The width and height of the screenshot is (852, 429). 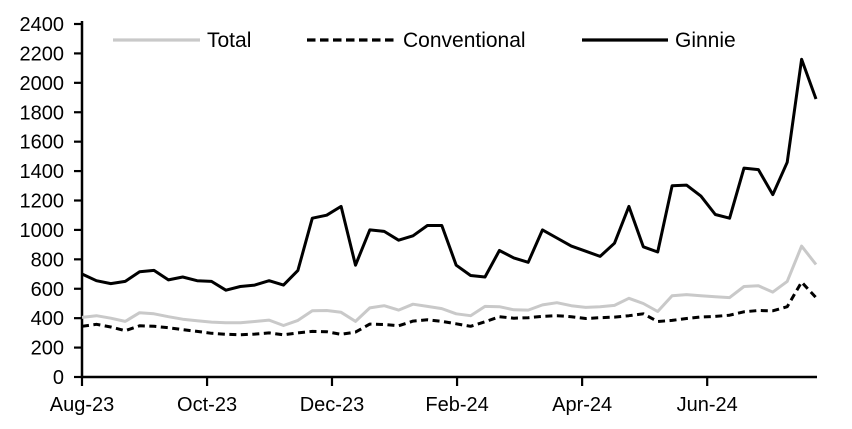 I want to click on y-axis-tick-label: 1400, so click(x=42, y=172).